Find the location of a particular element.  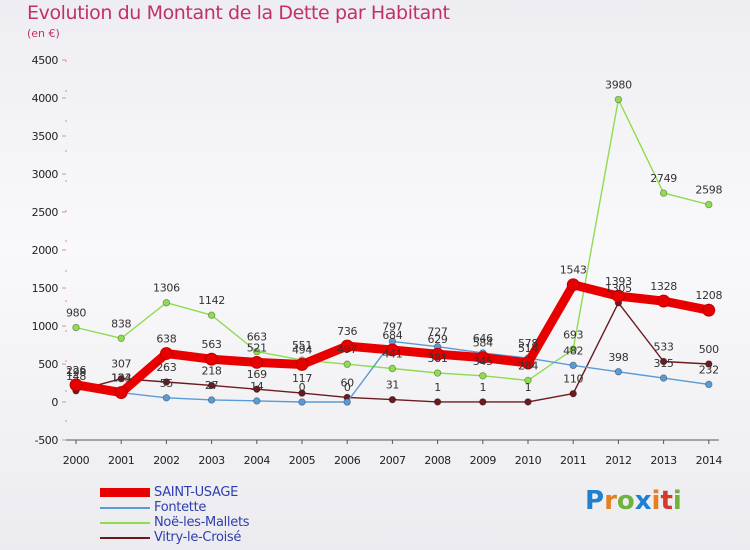

logo-letter: i is located at coordinates (677, 501).